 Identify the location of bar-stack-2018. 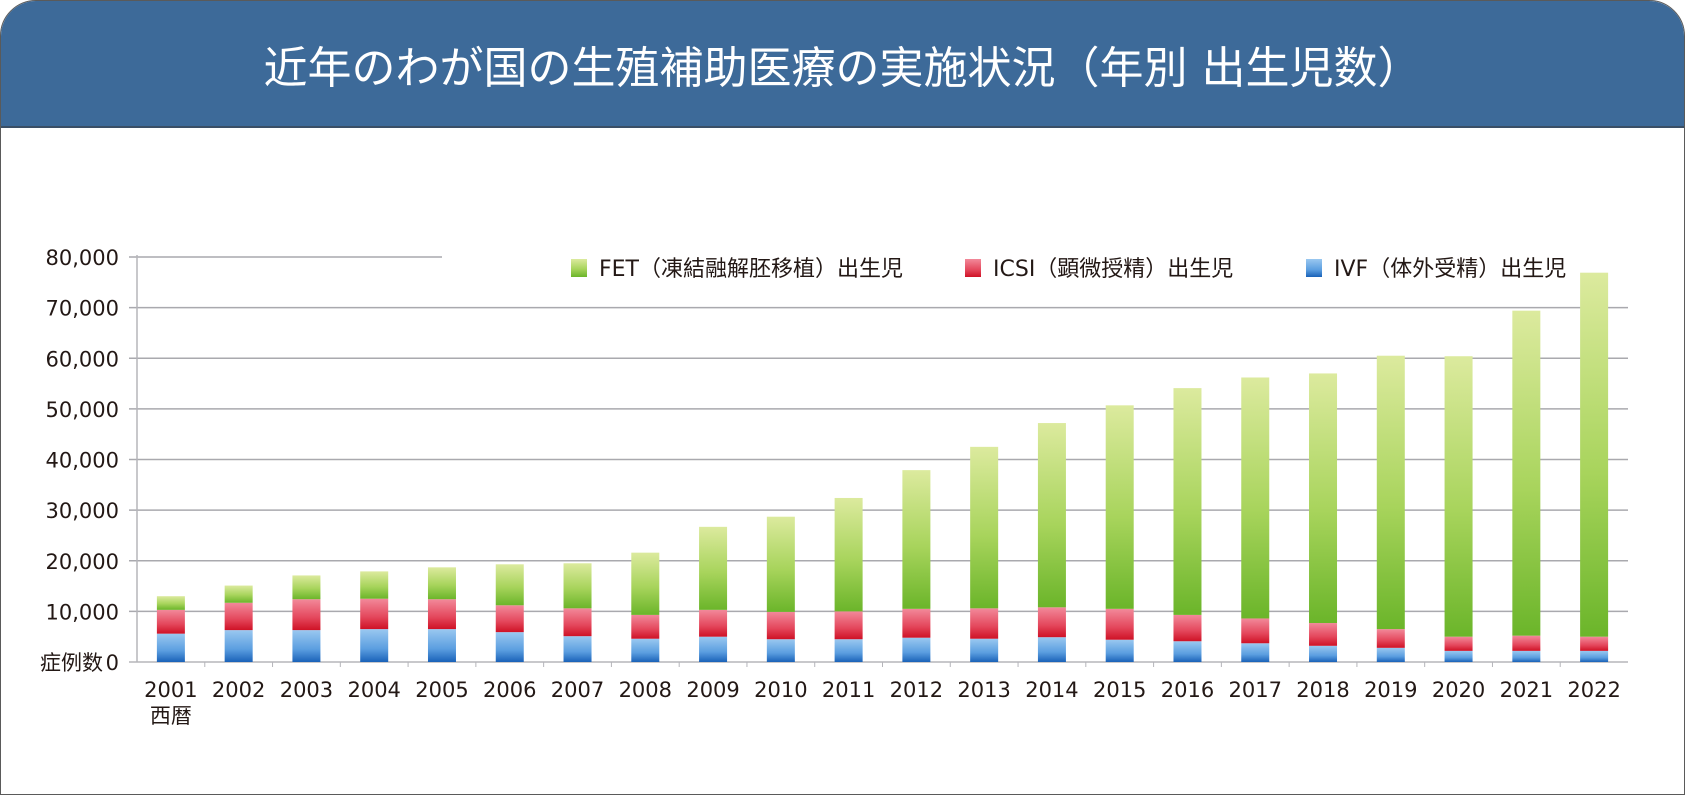
(1323, 517).